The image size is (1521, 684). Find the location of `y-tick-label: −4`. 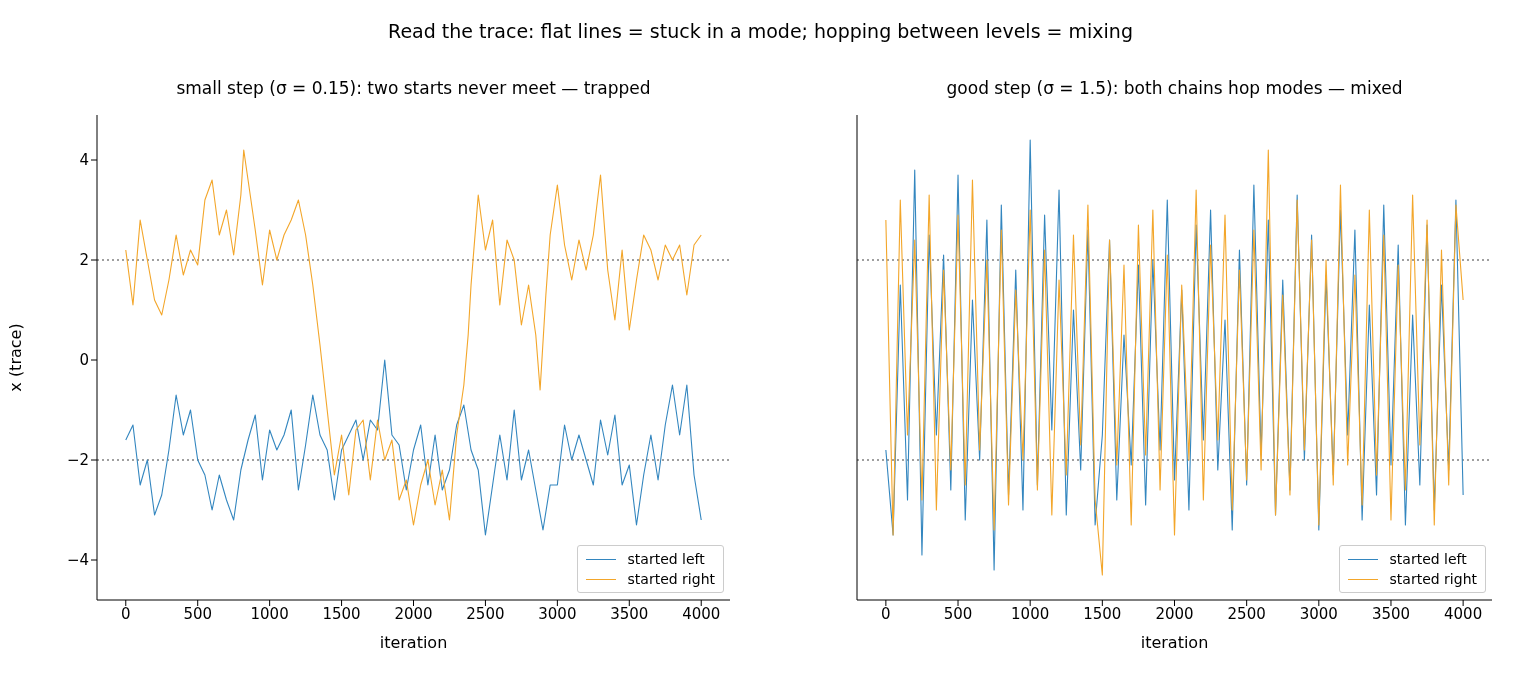

y-tick-label: −4 is located at coordinates (77, 560).